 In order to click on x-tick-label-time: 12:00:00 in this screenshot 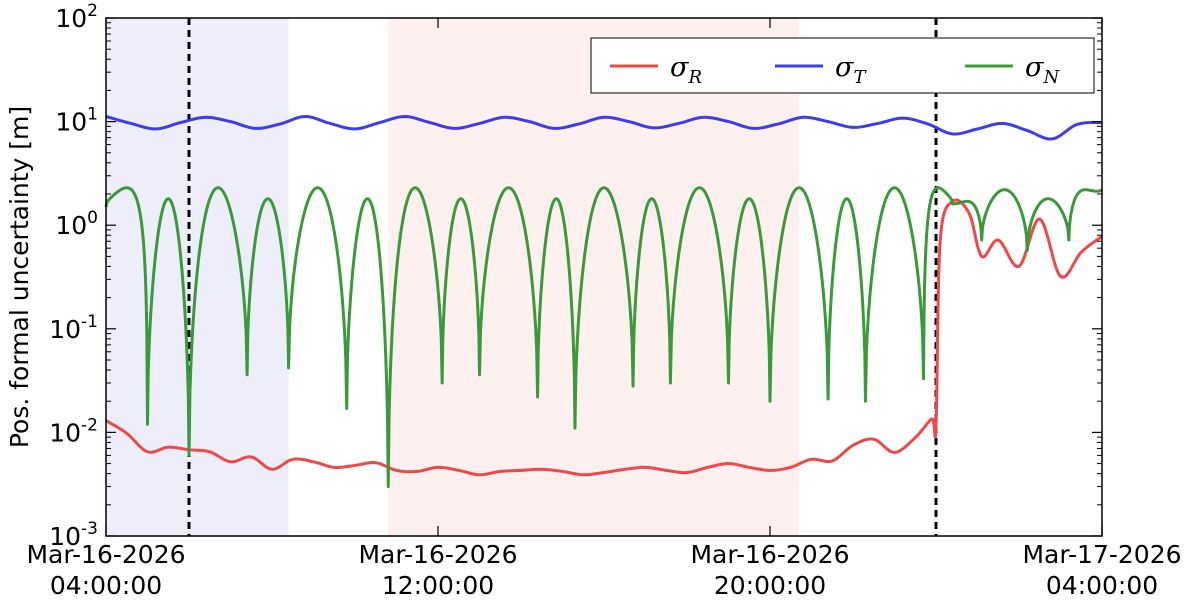, I will do `click(438, 585)`.